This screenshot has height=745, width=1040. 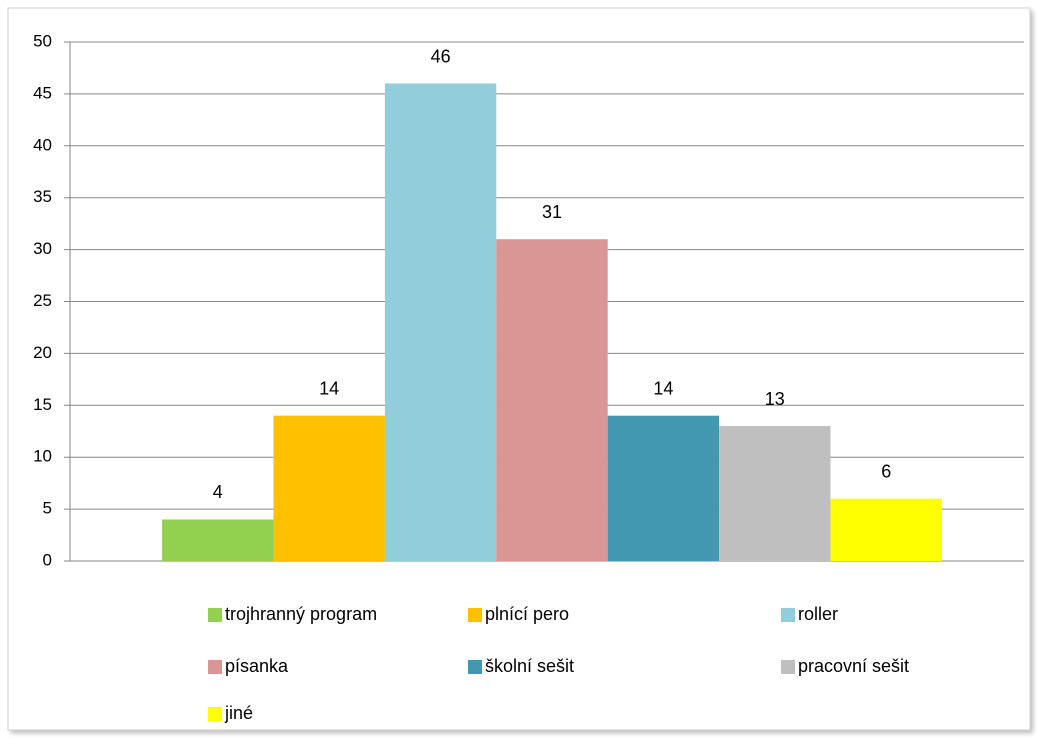 I want to click on y-tick-label: 0, so click(x=47, y=559).